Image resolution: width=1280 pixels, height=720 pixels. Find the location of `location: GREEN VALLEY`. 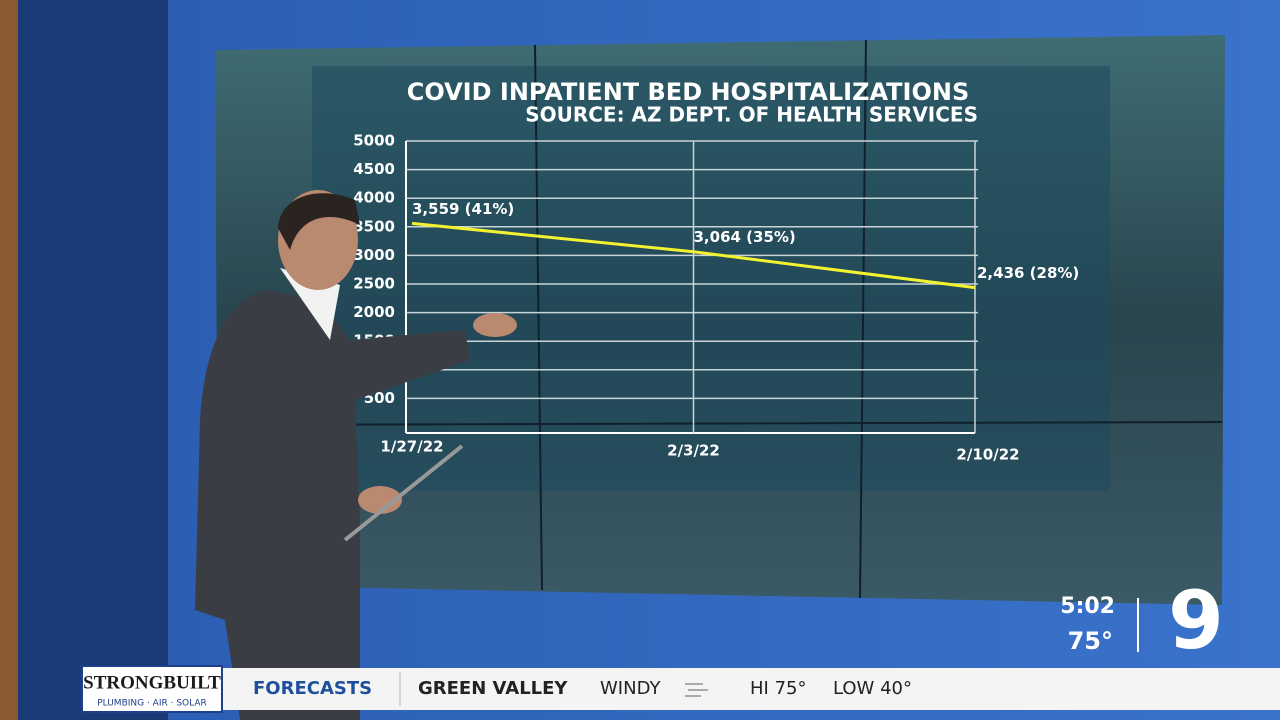

location: GREEN VALLEY is located at coordinates (493, 688).